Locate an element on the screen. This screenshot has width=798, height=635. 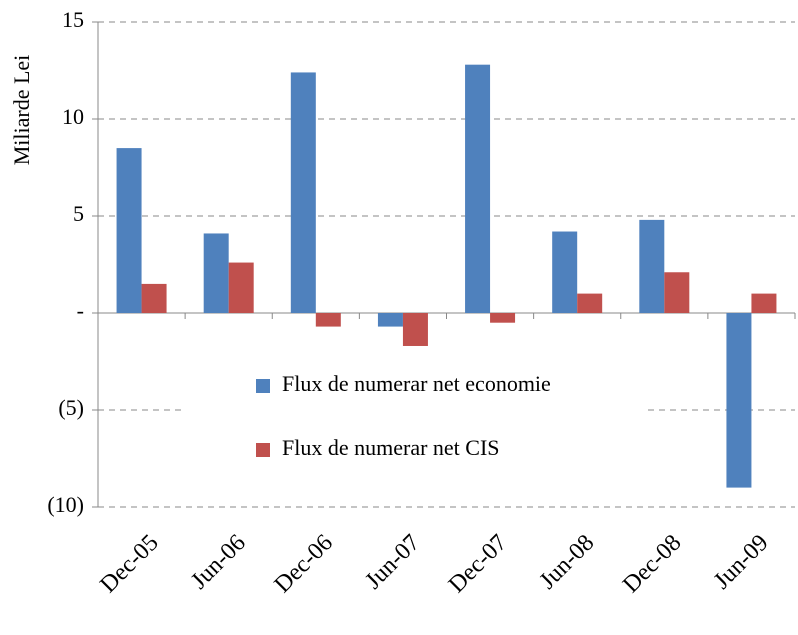
y-tick-label: 15 is located at coordinates (73, 19).